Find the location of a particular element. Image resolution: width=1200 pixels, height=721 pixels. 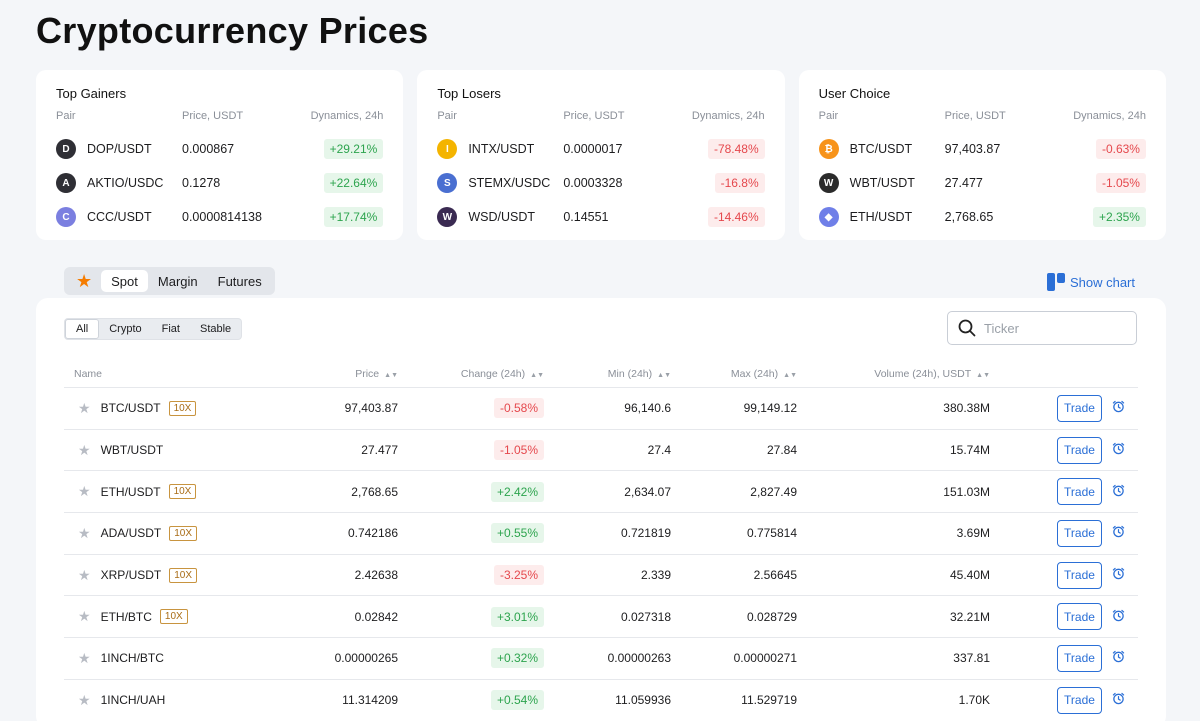

price-value: 0.0000814138 is located at coordinates (222, 217).